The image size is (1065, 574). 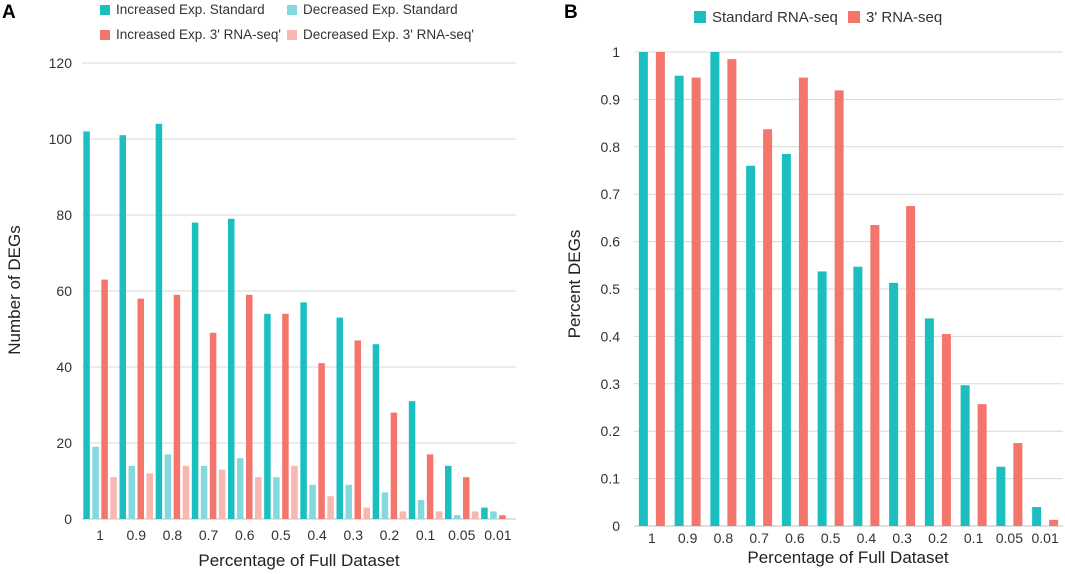 What do you see at coordinates (902, 538) in the screenshot?
I see `panel-b-xtick-label: 0.3` at bounding box center [902, 538].